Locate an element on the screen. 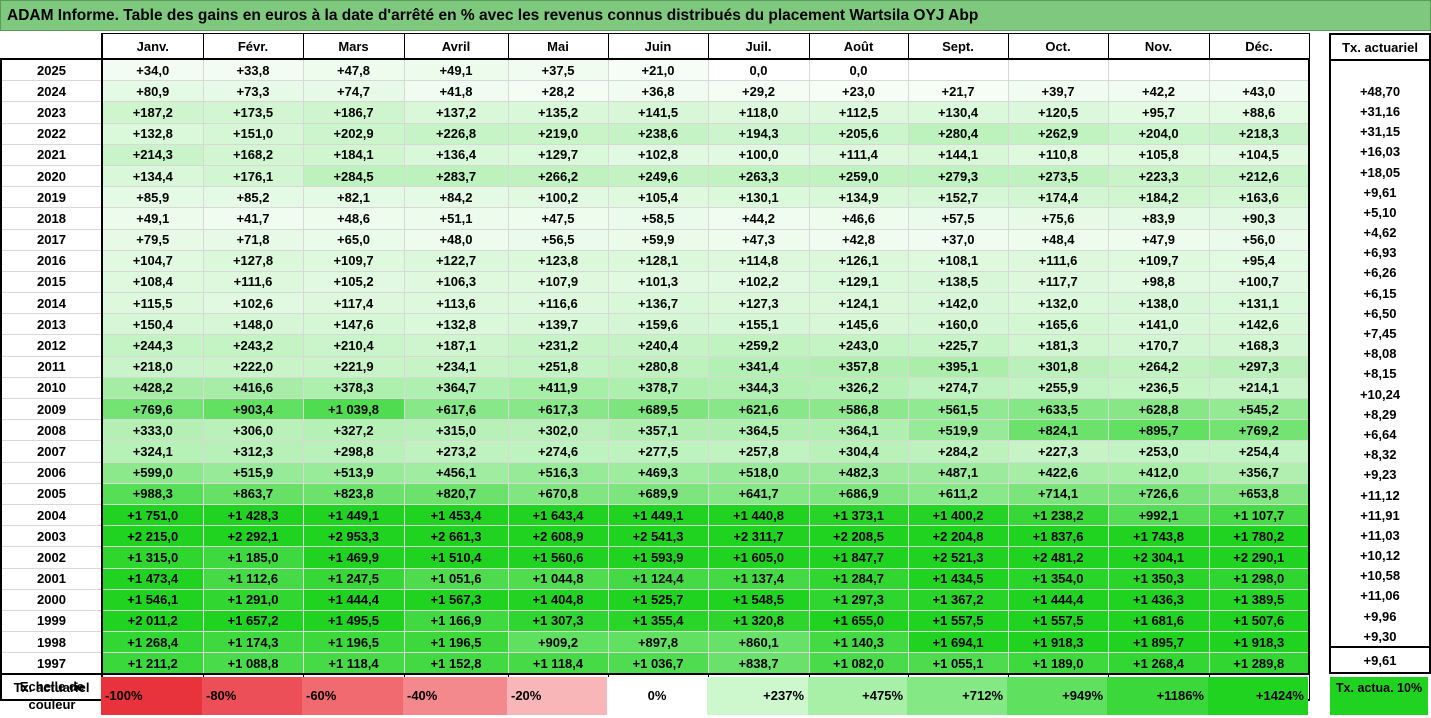  gain-cell: +2 292,1 is located at coordinates (253, 536).